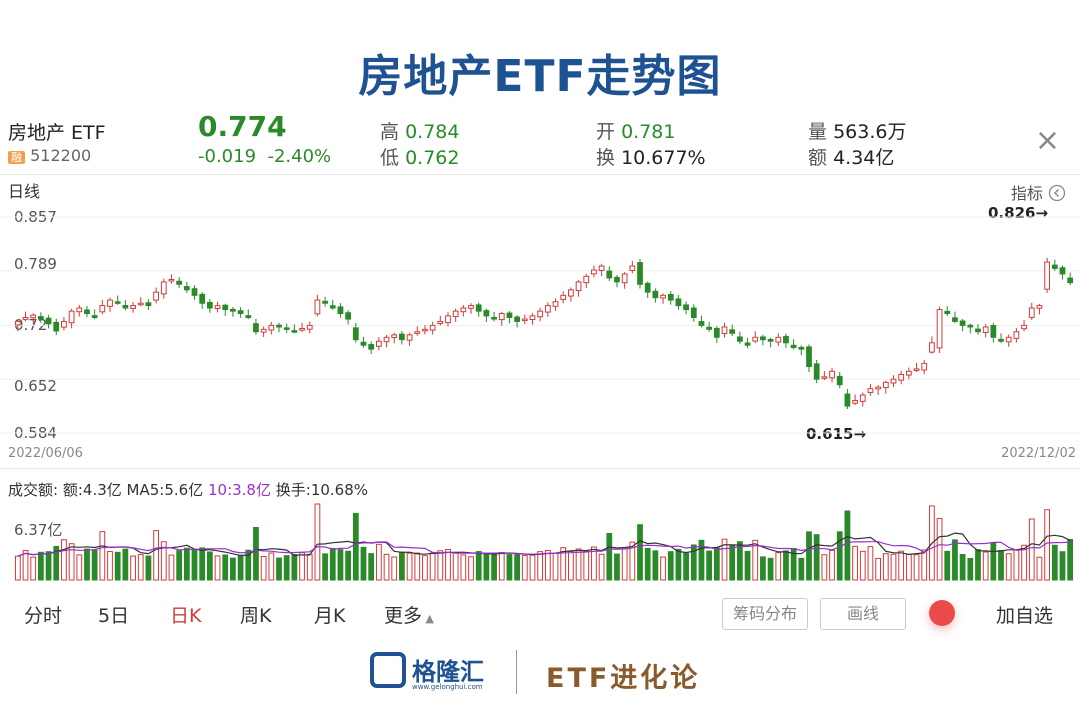 The image size is (1080, 724). I want to click on tab-intraday: 分时, so click(43, 616).